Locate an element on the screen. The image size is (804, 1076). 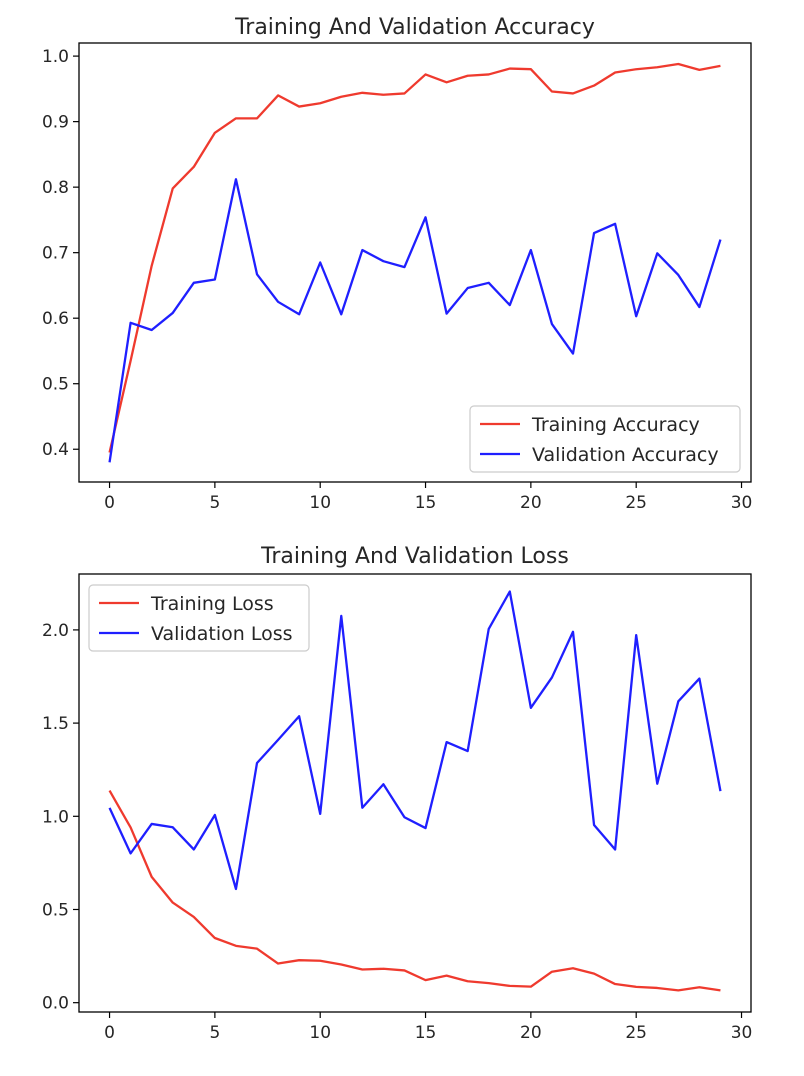
legend-label: Training Loss is located at coordinates (212, 604).